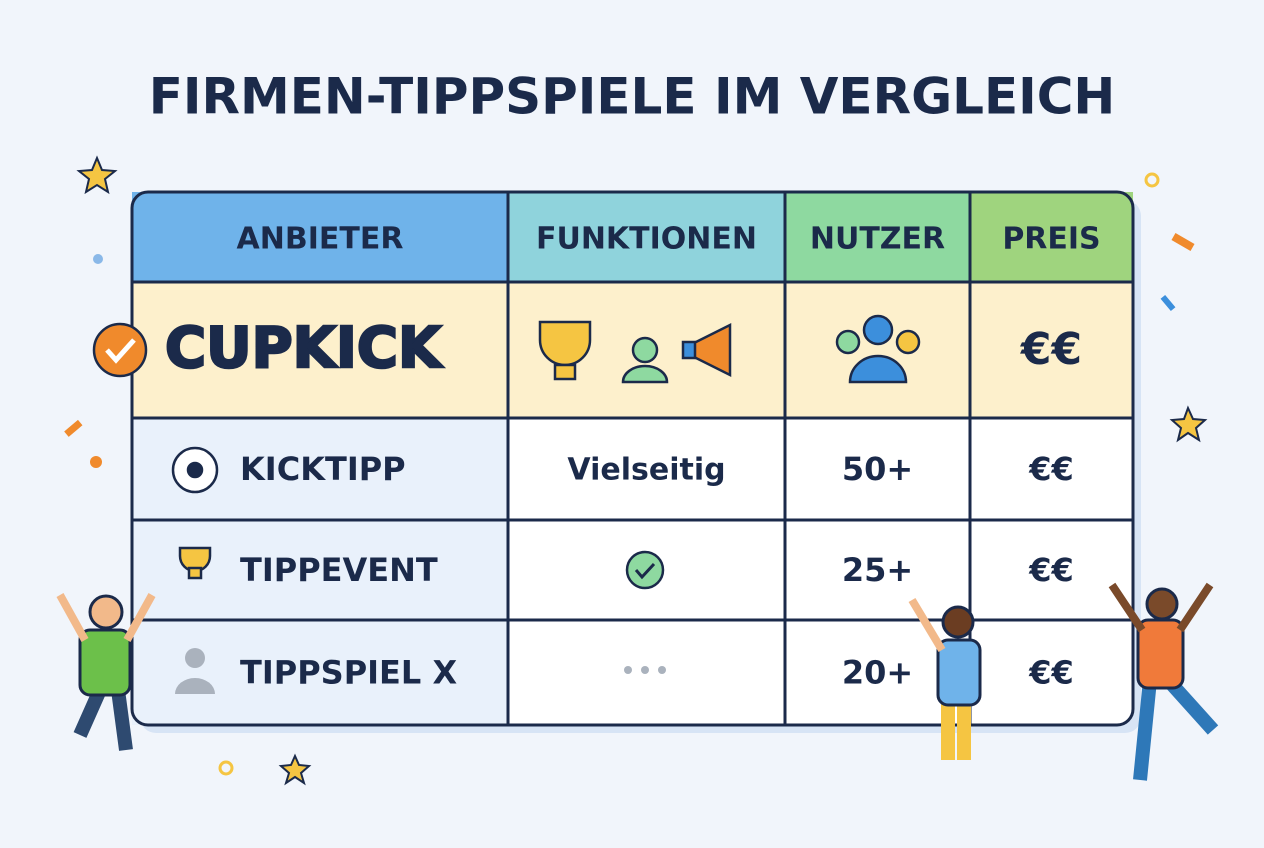 The width and height of the screenshot is (1264, 848). Describe the element at coordinates (646, 239) in the screenshot. I see `column-header: FUNKTIONEN` at that location.